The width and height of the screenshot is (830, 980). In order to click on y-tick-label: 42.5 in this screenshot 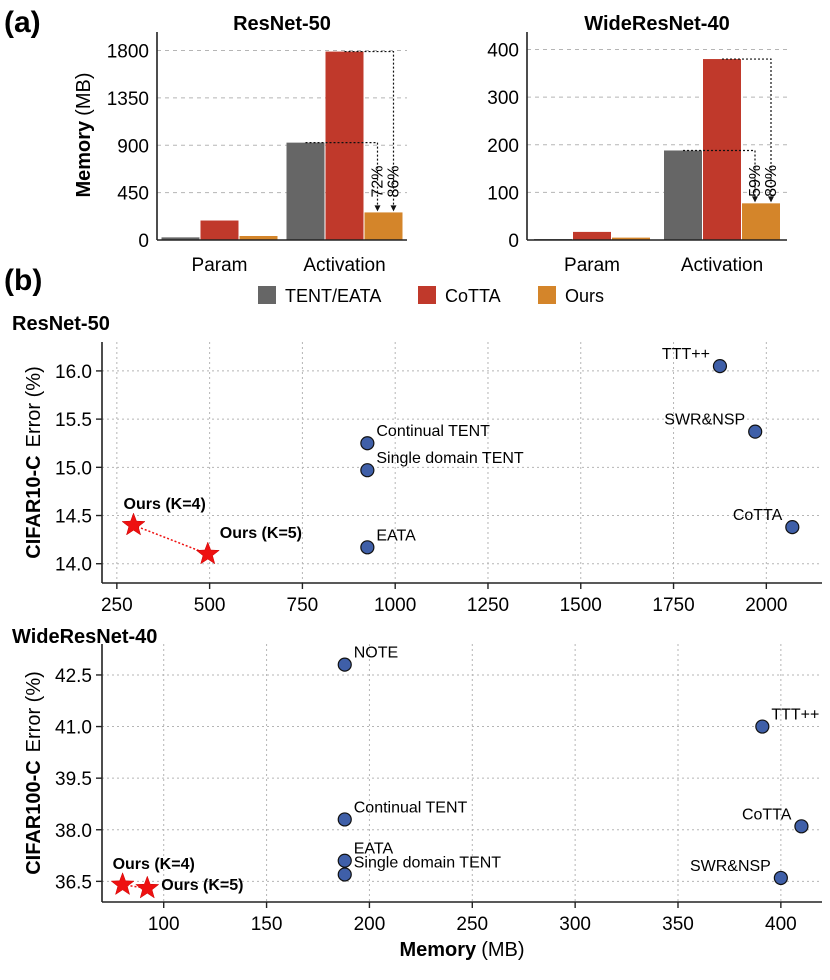, I will do `click(73, 676)`.